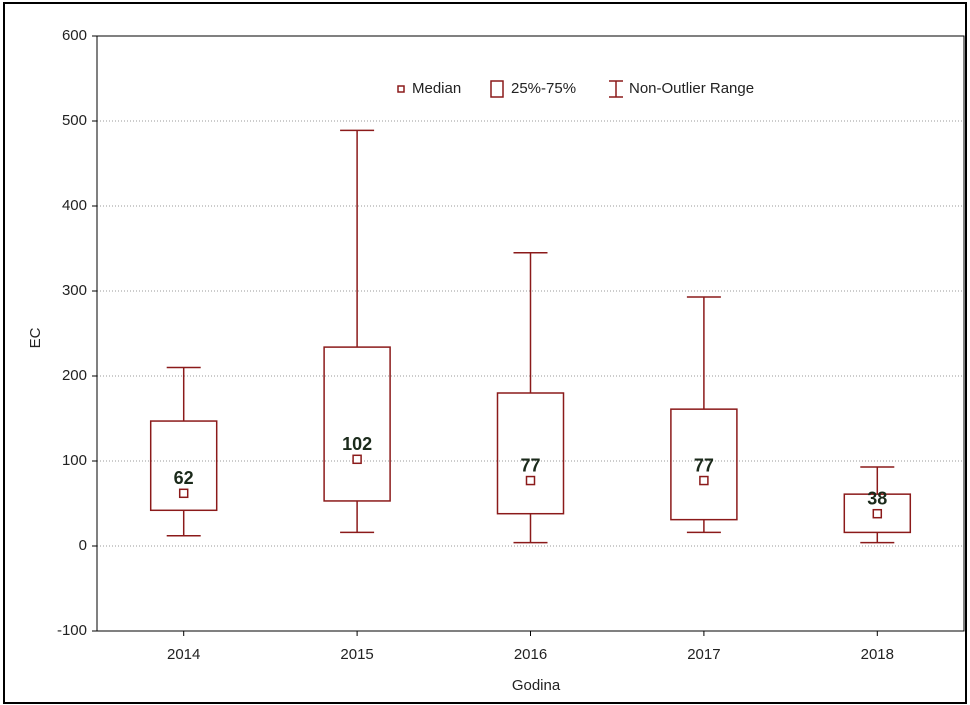 This screenshot has width=970, height=705. What do you see at coordinates (356, 654) in the screenshot?
I see `x-tick-label: 2015` at bounding box center [356, 654].